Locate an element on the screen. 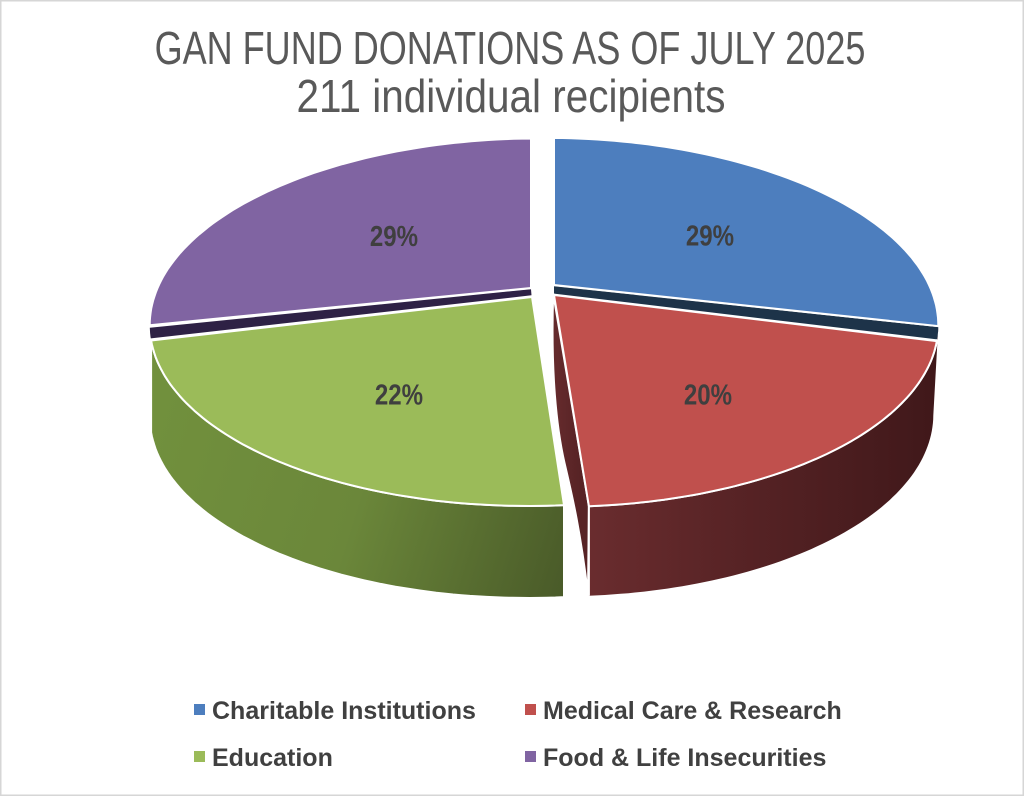 The height and width of the screenshot is (801, 1024). svg-text: Charitable Institutions is located at coordinates (344, 711).